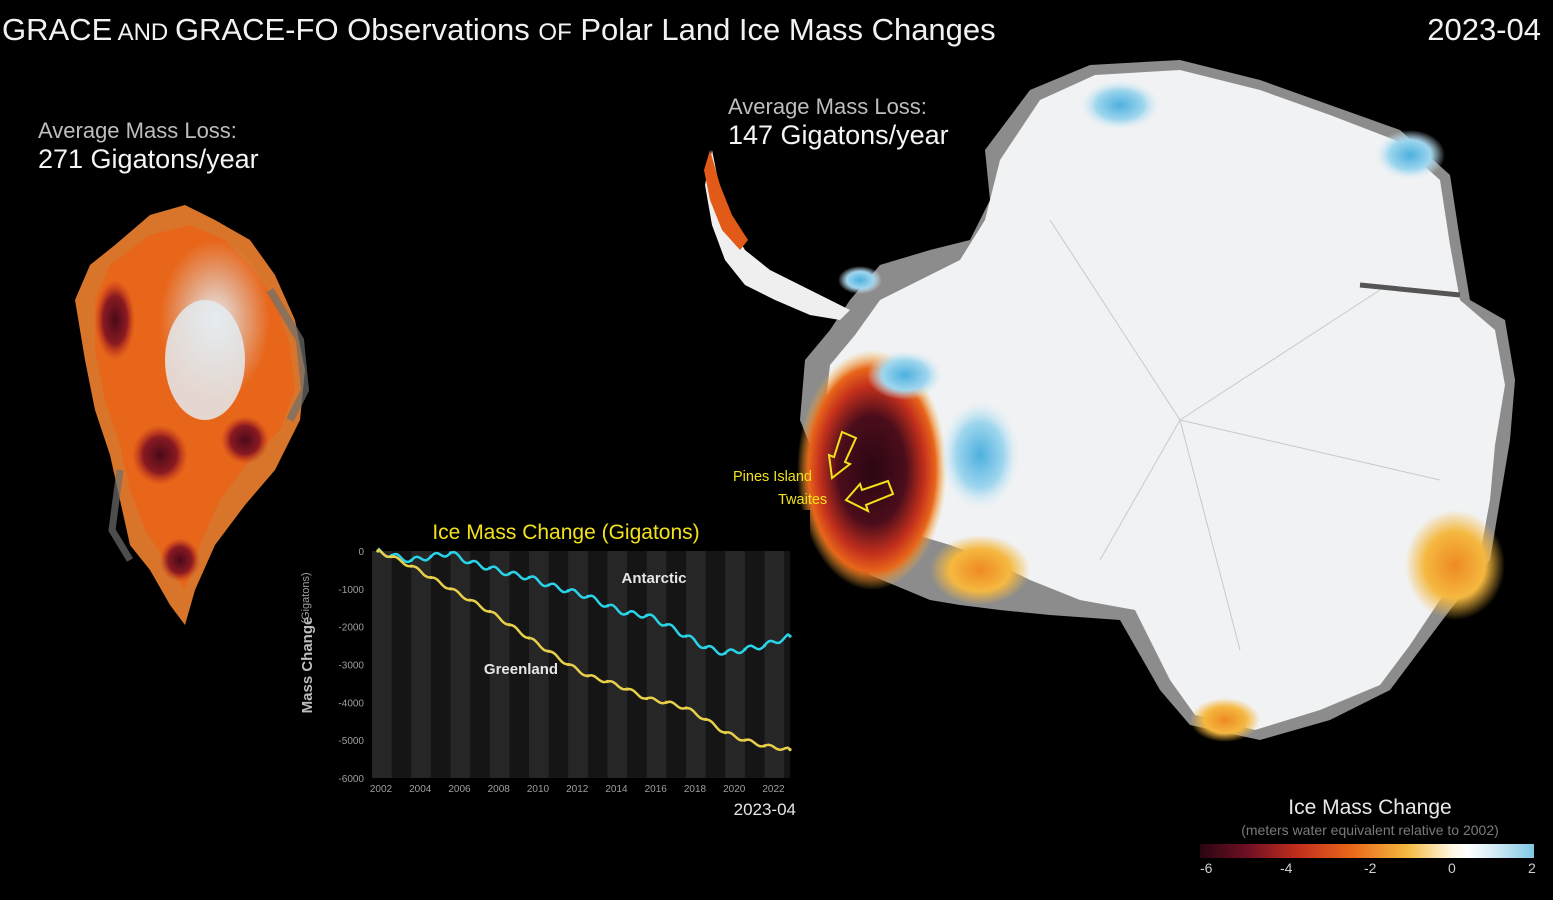 The width and height of the screenshot is (1553, 900). What do you see at coordinates (695, 789) in the screenshot?
I see `chart-x-tick-label: 2018` at bounding box center [695, 789].